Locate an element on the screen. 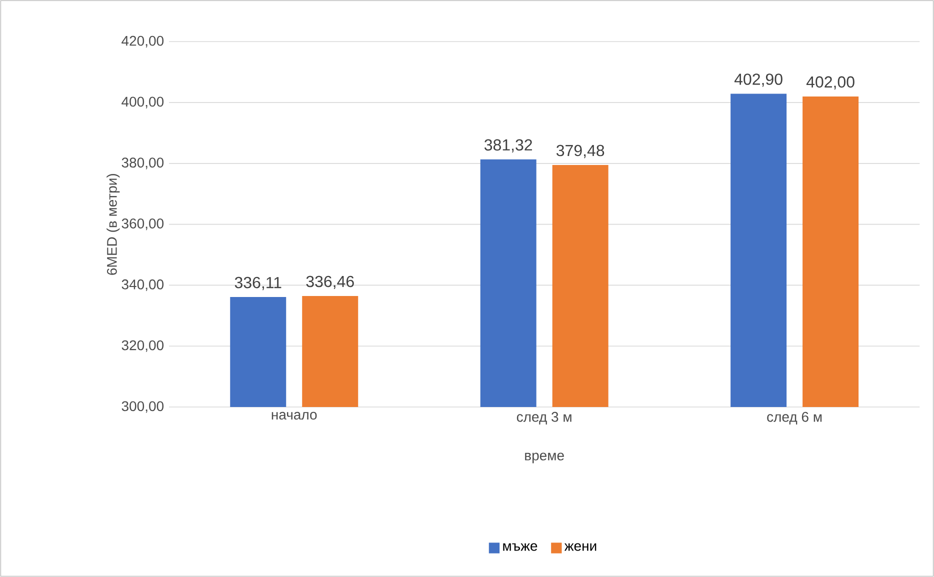 The width and height of the screenshot is (934, 577). data-label: 402,00 is located at coordinates (830, 83).